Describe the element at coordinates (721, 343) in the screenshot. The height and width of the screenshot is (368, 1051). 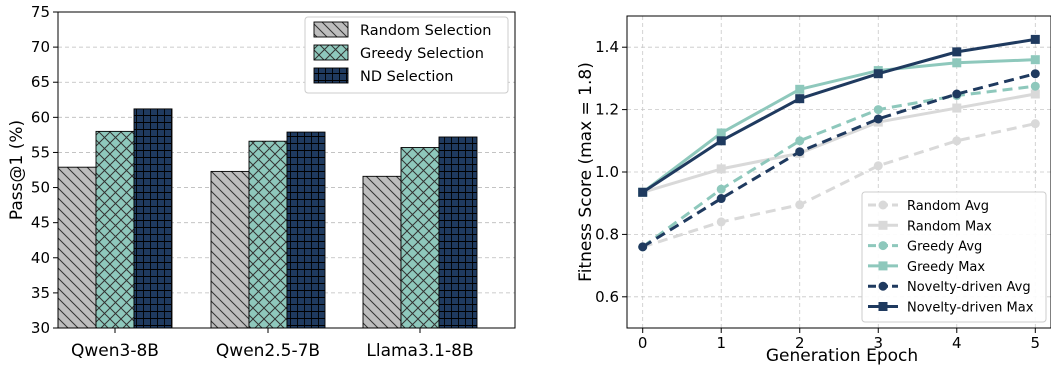
I see `line-x-tick-label: 1` at that location.